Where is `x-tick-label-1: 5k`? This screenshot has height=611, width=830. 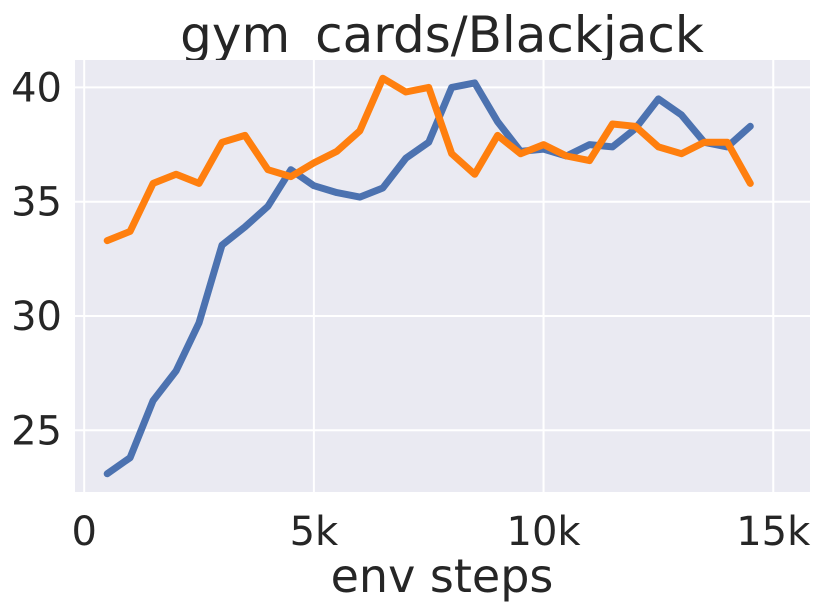
x-tick-label-1: 5k is located at coordinates (314, 532).